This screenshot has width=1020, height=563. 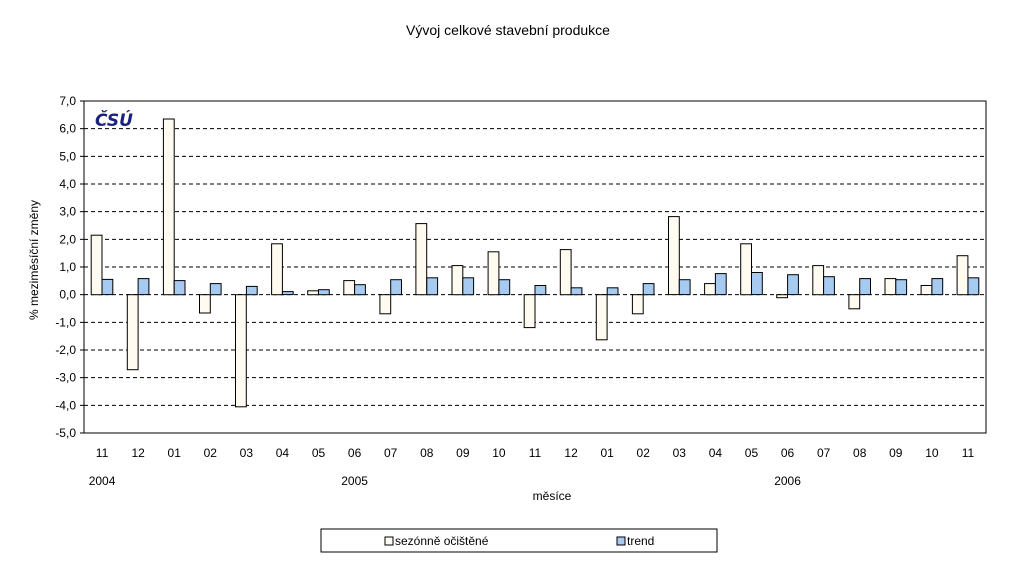 What do you see at coordinates (445, 481) in the screenshot?
I see `year-labels: 2004 2005 2006` at bounding box center [445, 481].